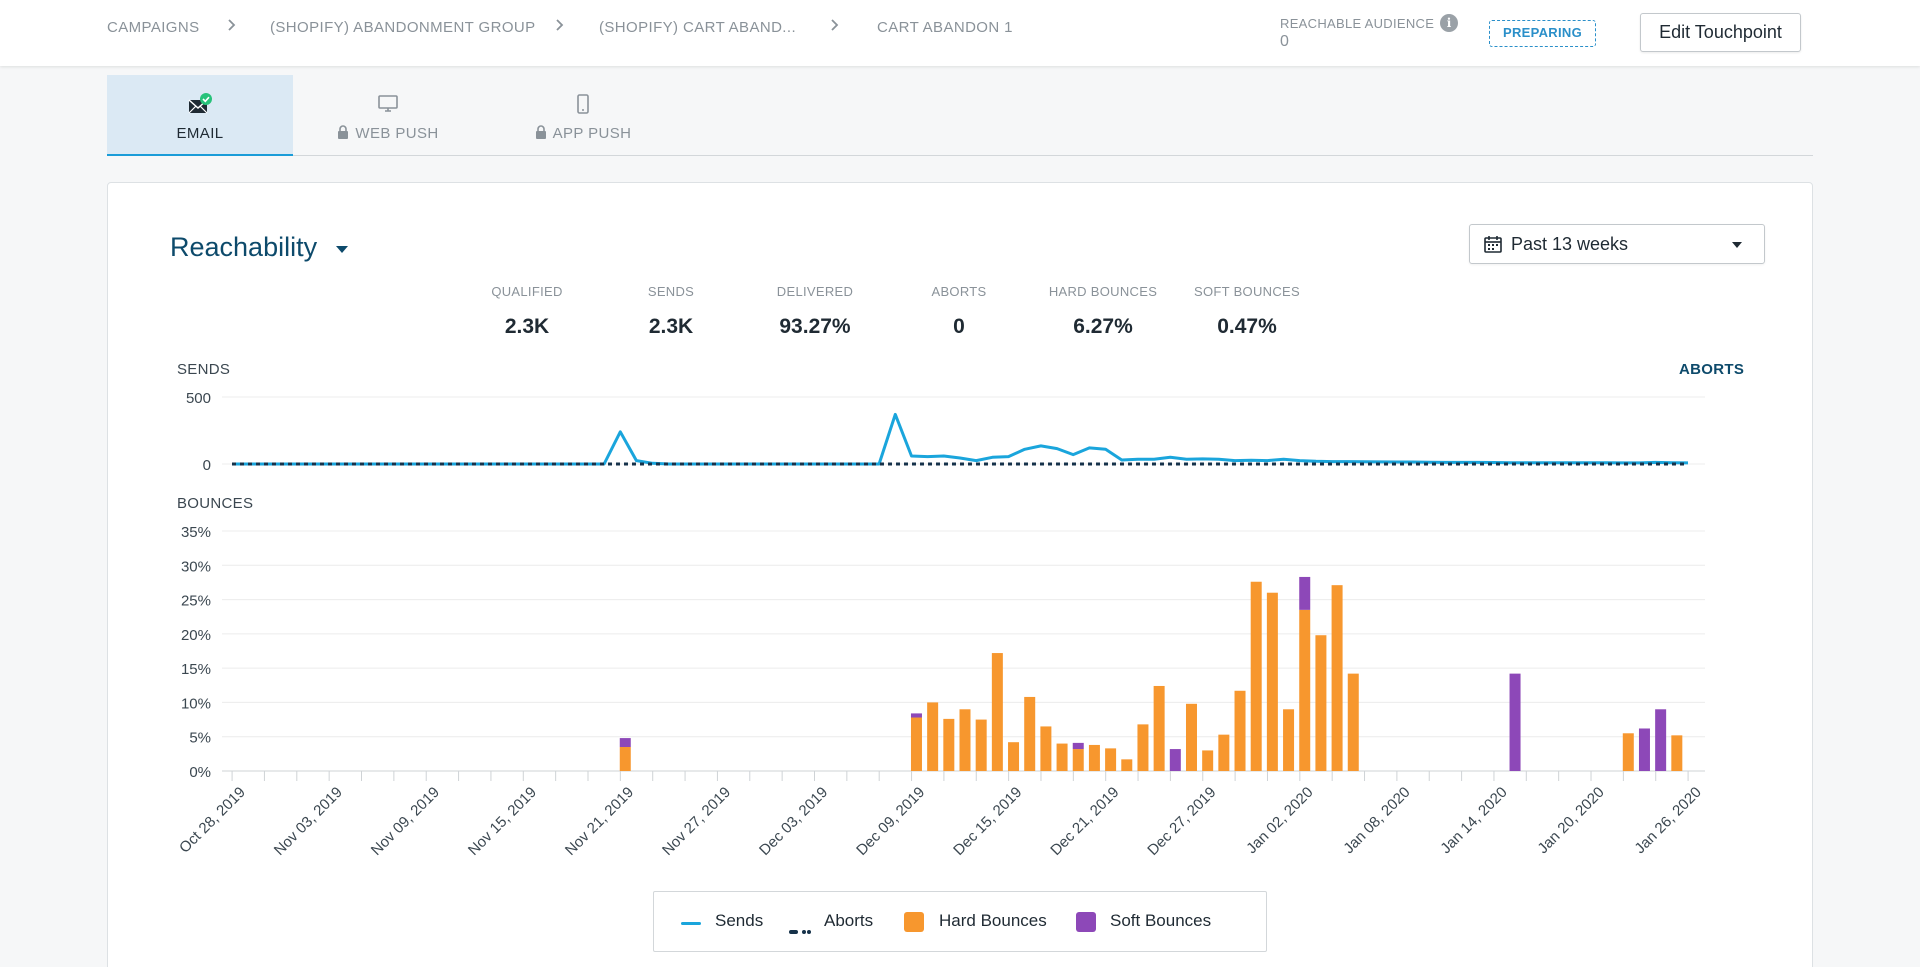 The image size is (1920, 967). What do you see at coordinates (1712, 369) in the screenshot?
I see `aborts-axis-label: ABORTS` at bounding box center [1712, 369].